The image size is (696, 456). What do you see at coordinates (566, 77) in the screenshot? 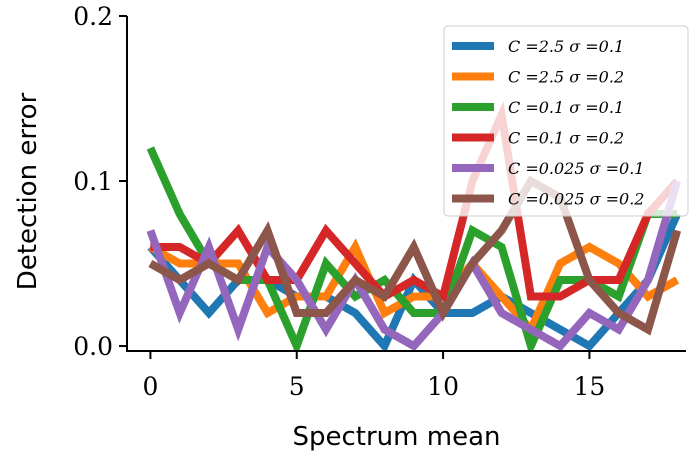
I see `legend-label: C =2.5 σ =0.2` at bounding box center [566, 77].